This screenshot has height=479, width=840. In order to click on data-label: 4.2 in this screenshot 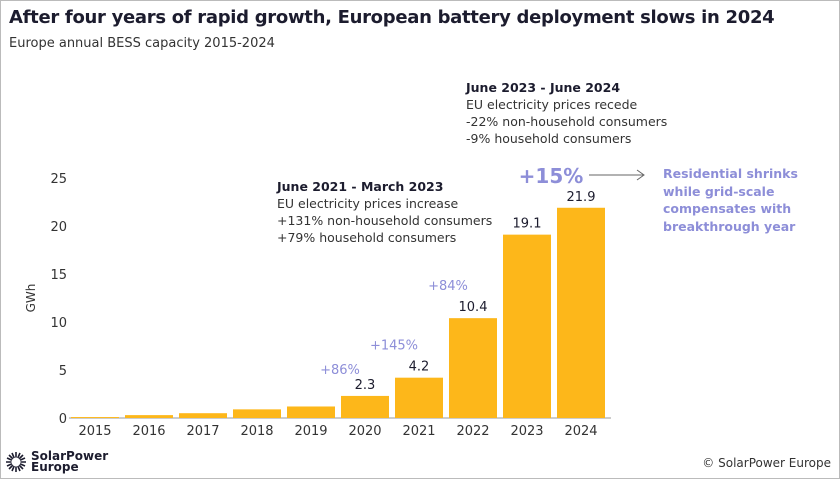, I will do `click(419, 367)`.